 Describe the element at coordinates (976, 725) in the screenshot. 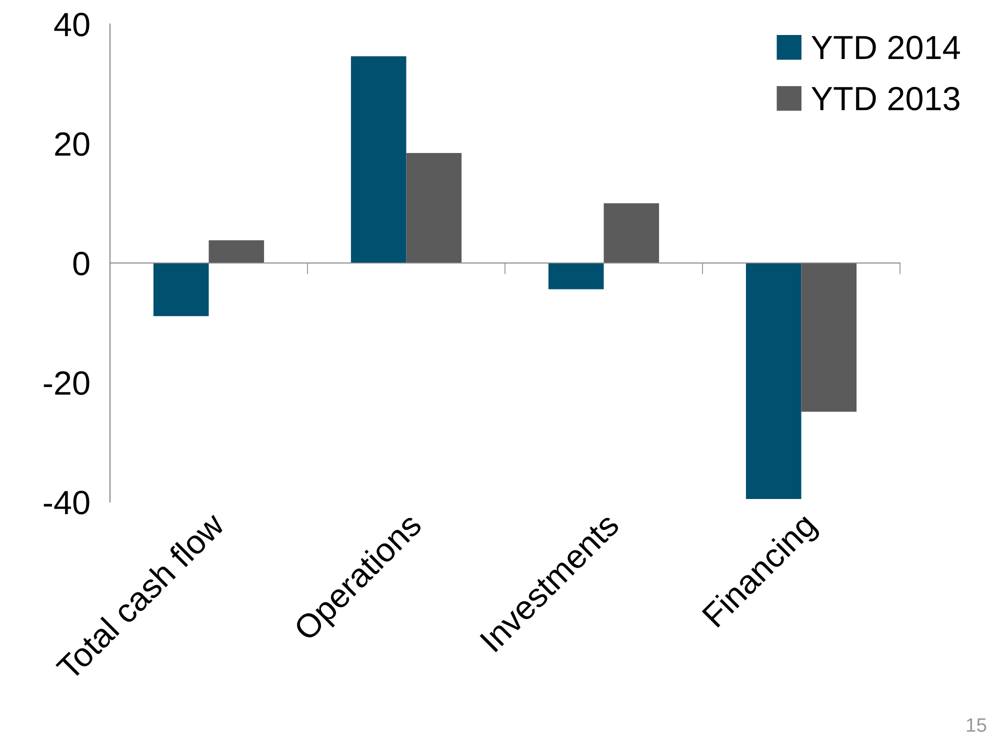

I see `text: 15` at that location.